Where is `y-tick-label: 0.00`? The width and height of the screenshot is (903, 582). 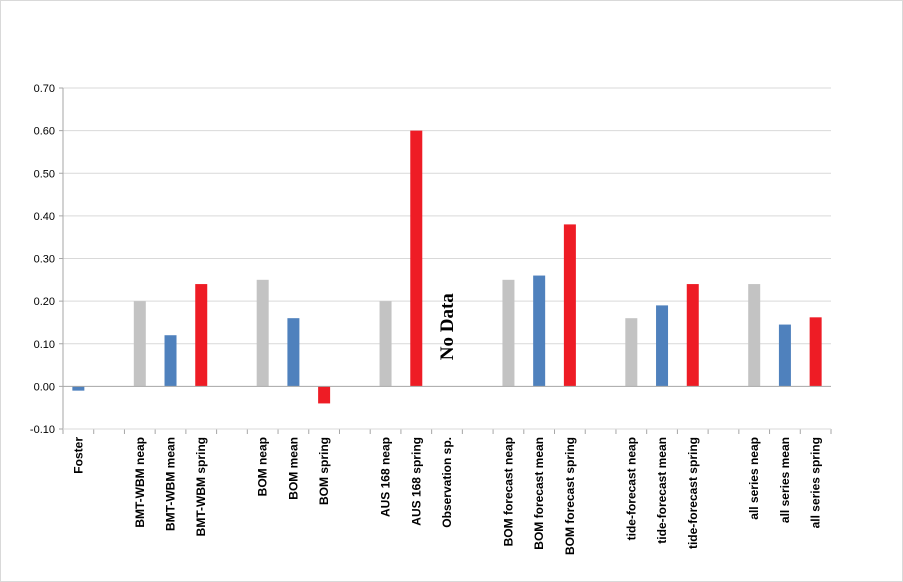
y-tick-label: 0.00 is located at coordinates (44, 387).